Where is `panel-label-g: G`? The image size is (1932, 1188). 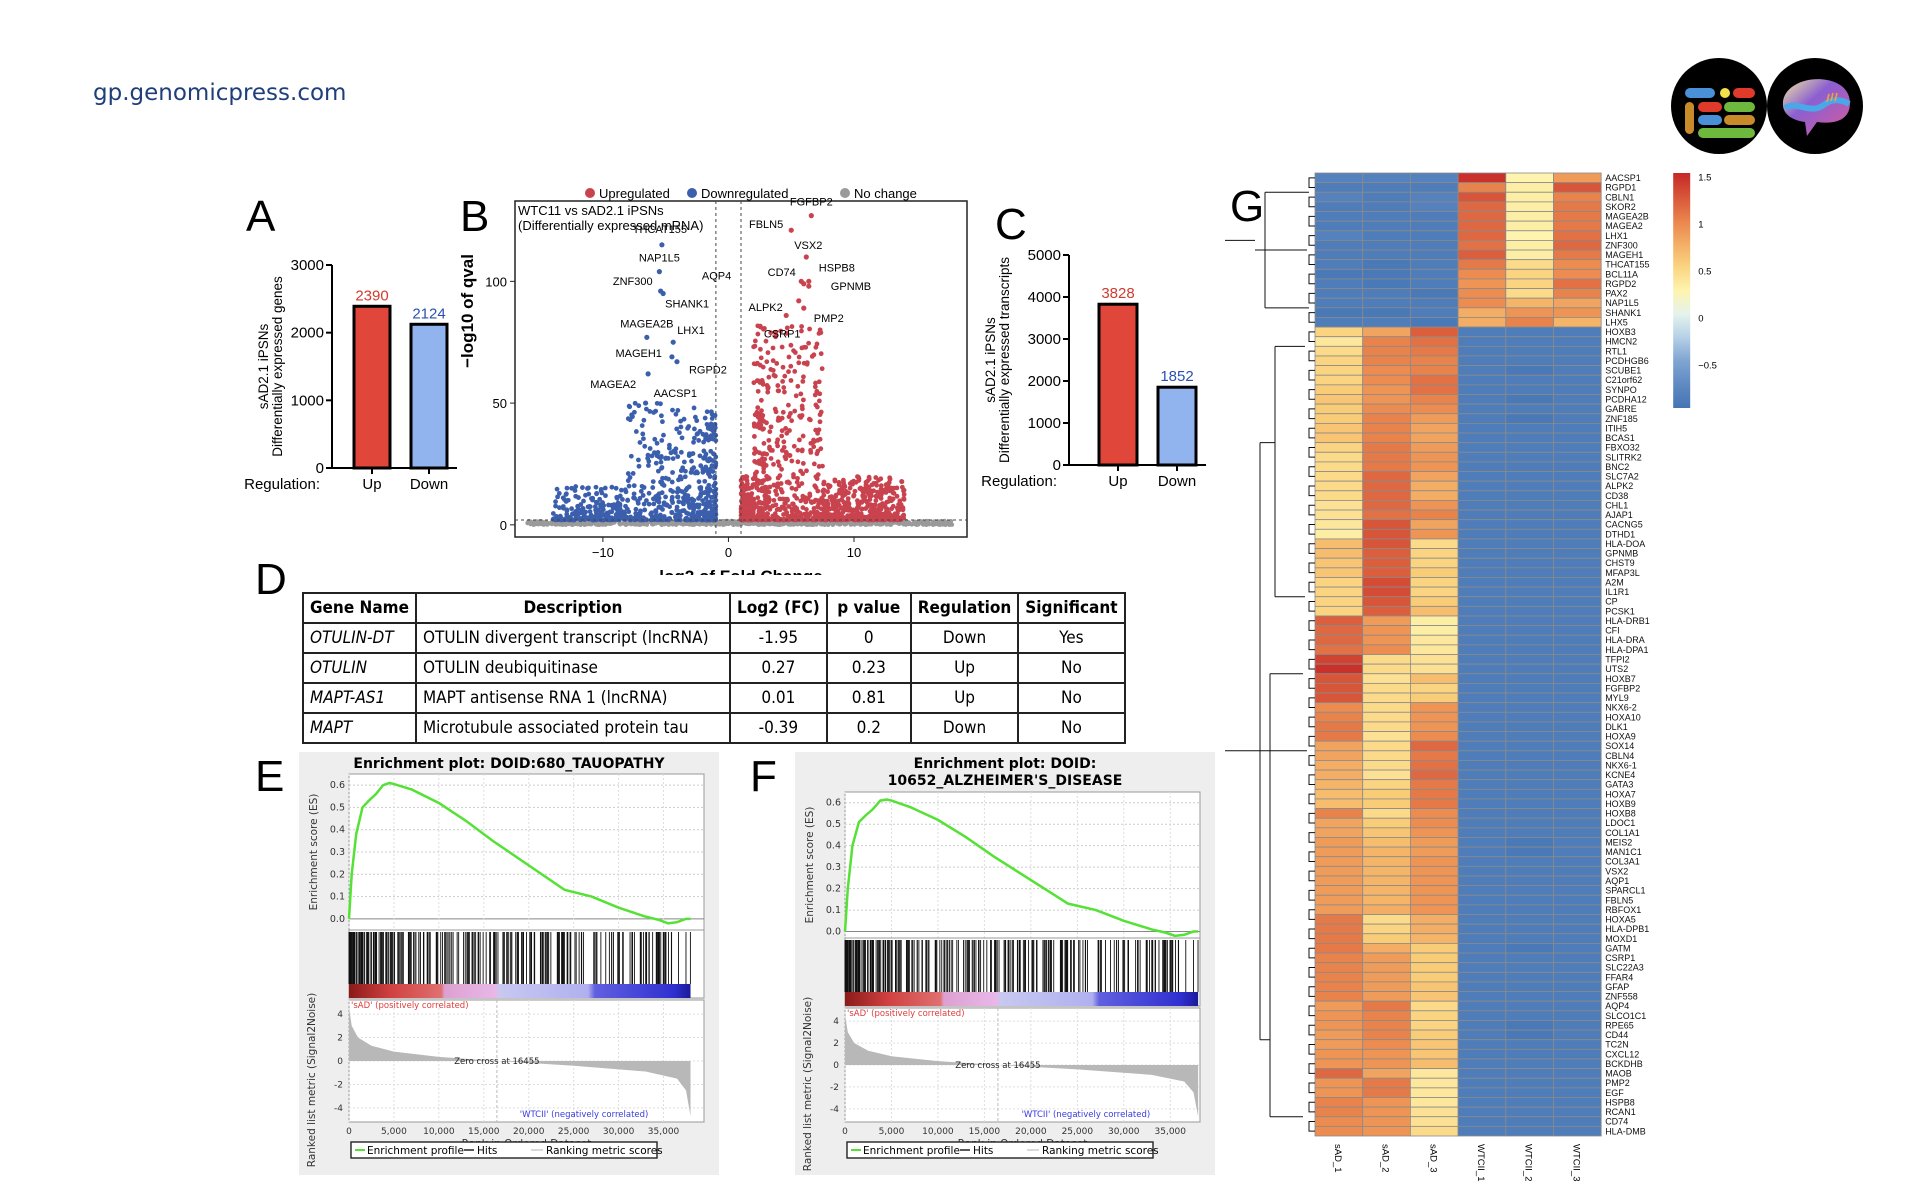 panel-label-g: G is located at coordinates (1247, 206).